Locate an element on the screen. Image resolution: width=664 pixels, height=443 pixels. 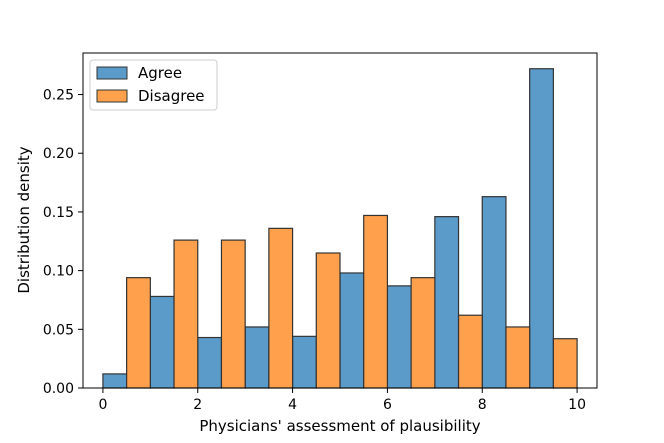
y-tick-label: 0.25 is located at coordinates (58, 96).